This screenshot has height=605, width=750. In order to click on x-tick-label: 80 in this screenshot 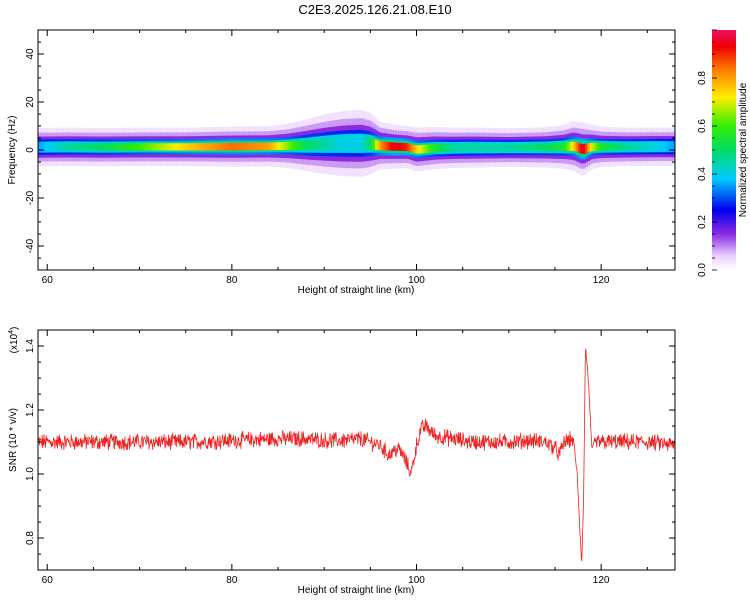, I will do `click(232, 280)`.